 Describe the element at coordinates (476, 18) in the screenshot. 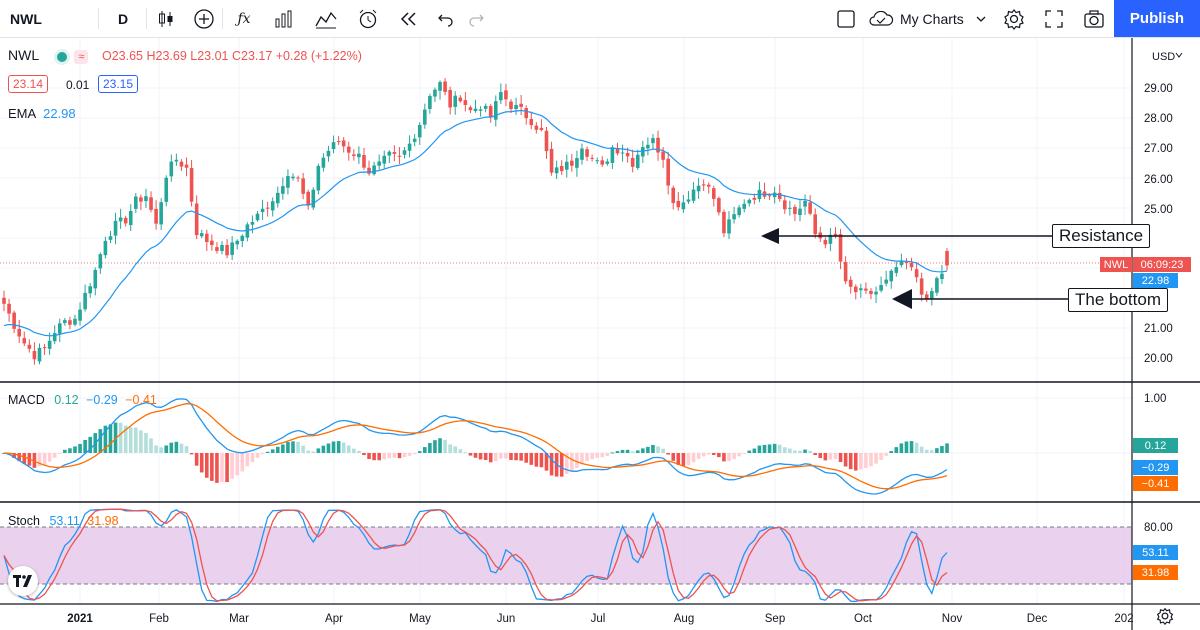

I see `redo-icon` at that location.